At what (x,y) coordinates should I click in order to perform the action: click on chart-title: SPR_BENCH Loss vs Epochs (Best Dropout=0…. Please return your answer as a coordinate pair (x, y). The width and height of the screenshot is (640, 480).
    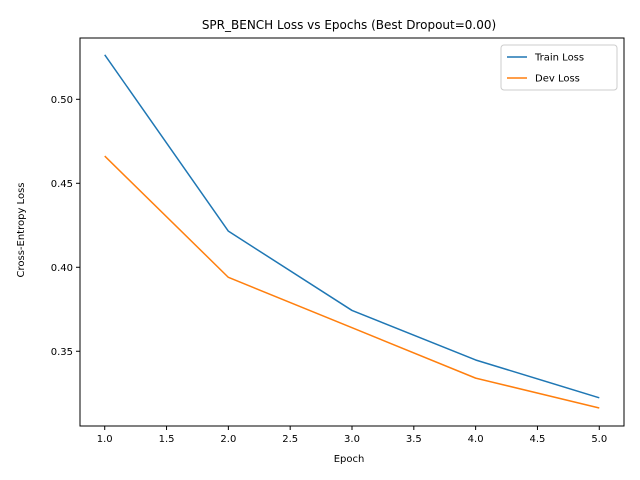
    Looking at the image, I should click on (349, 25).